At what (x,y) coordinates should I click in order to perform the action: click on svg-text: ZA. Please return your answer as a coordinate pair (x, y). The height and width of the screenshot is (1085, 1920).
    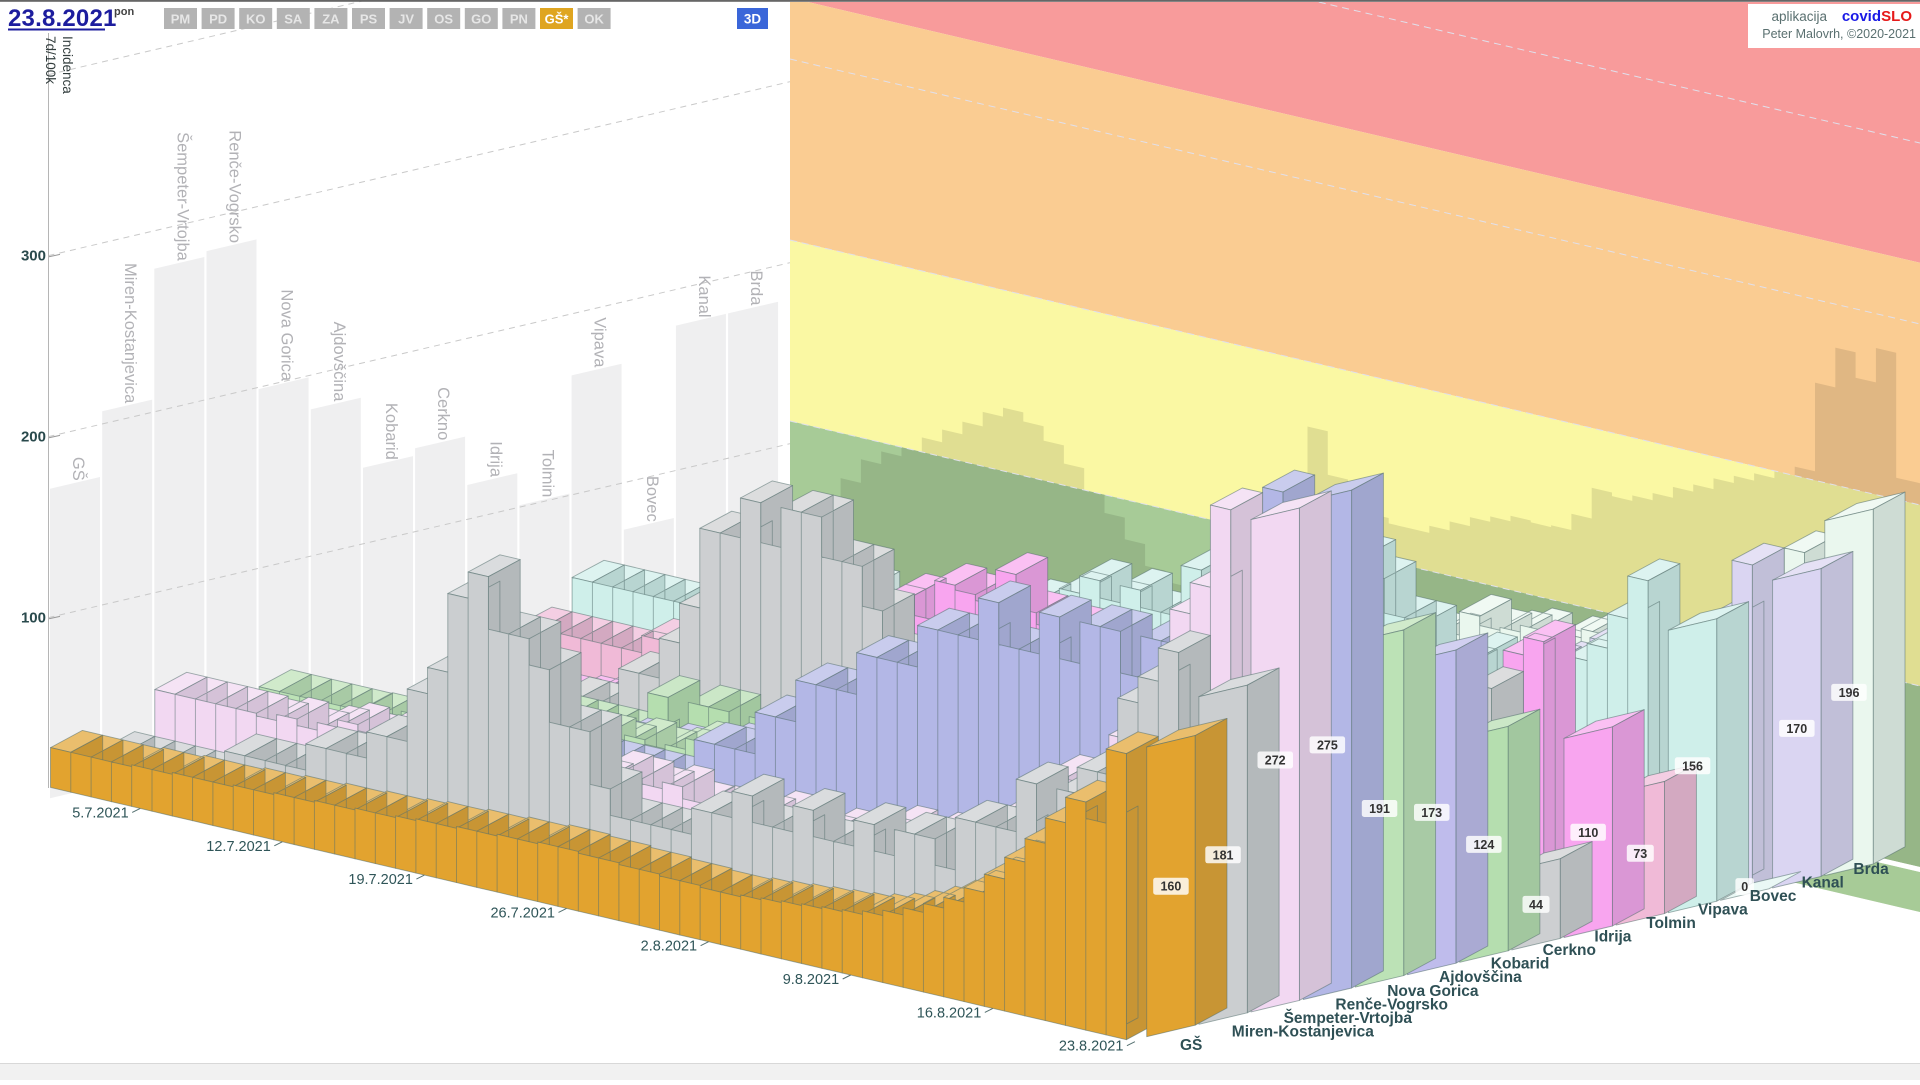
    Looking at the image, I should click on (331, 19).